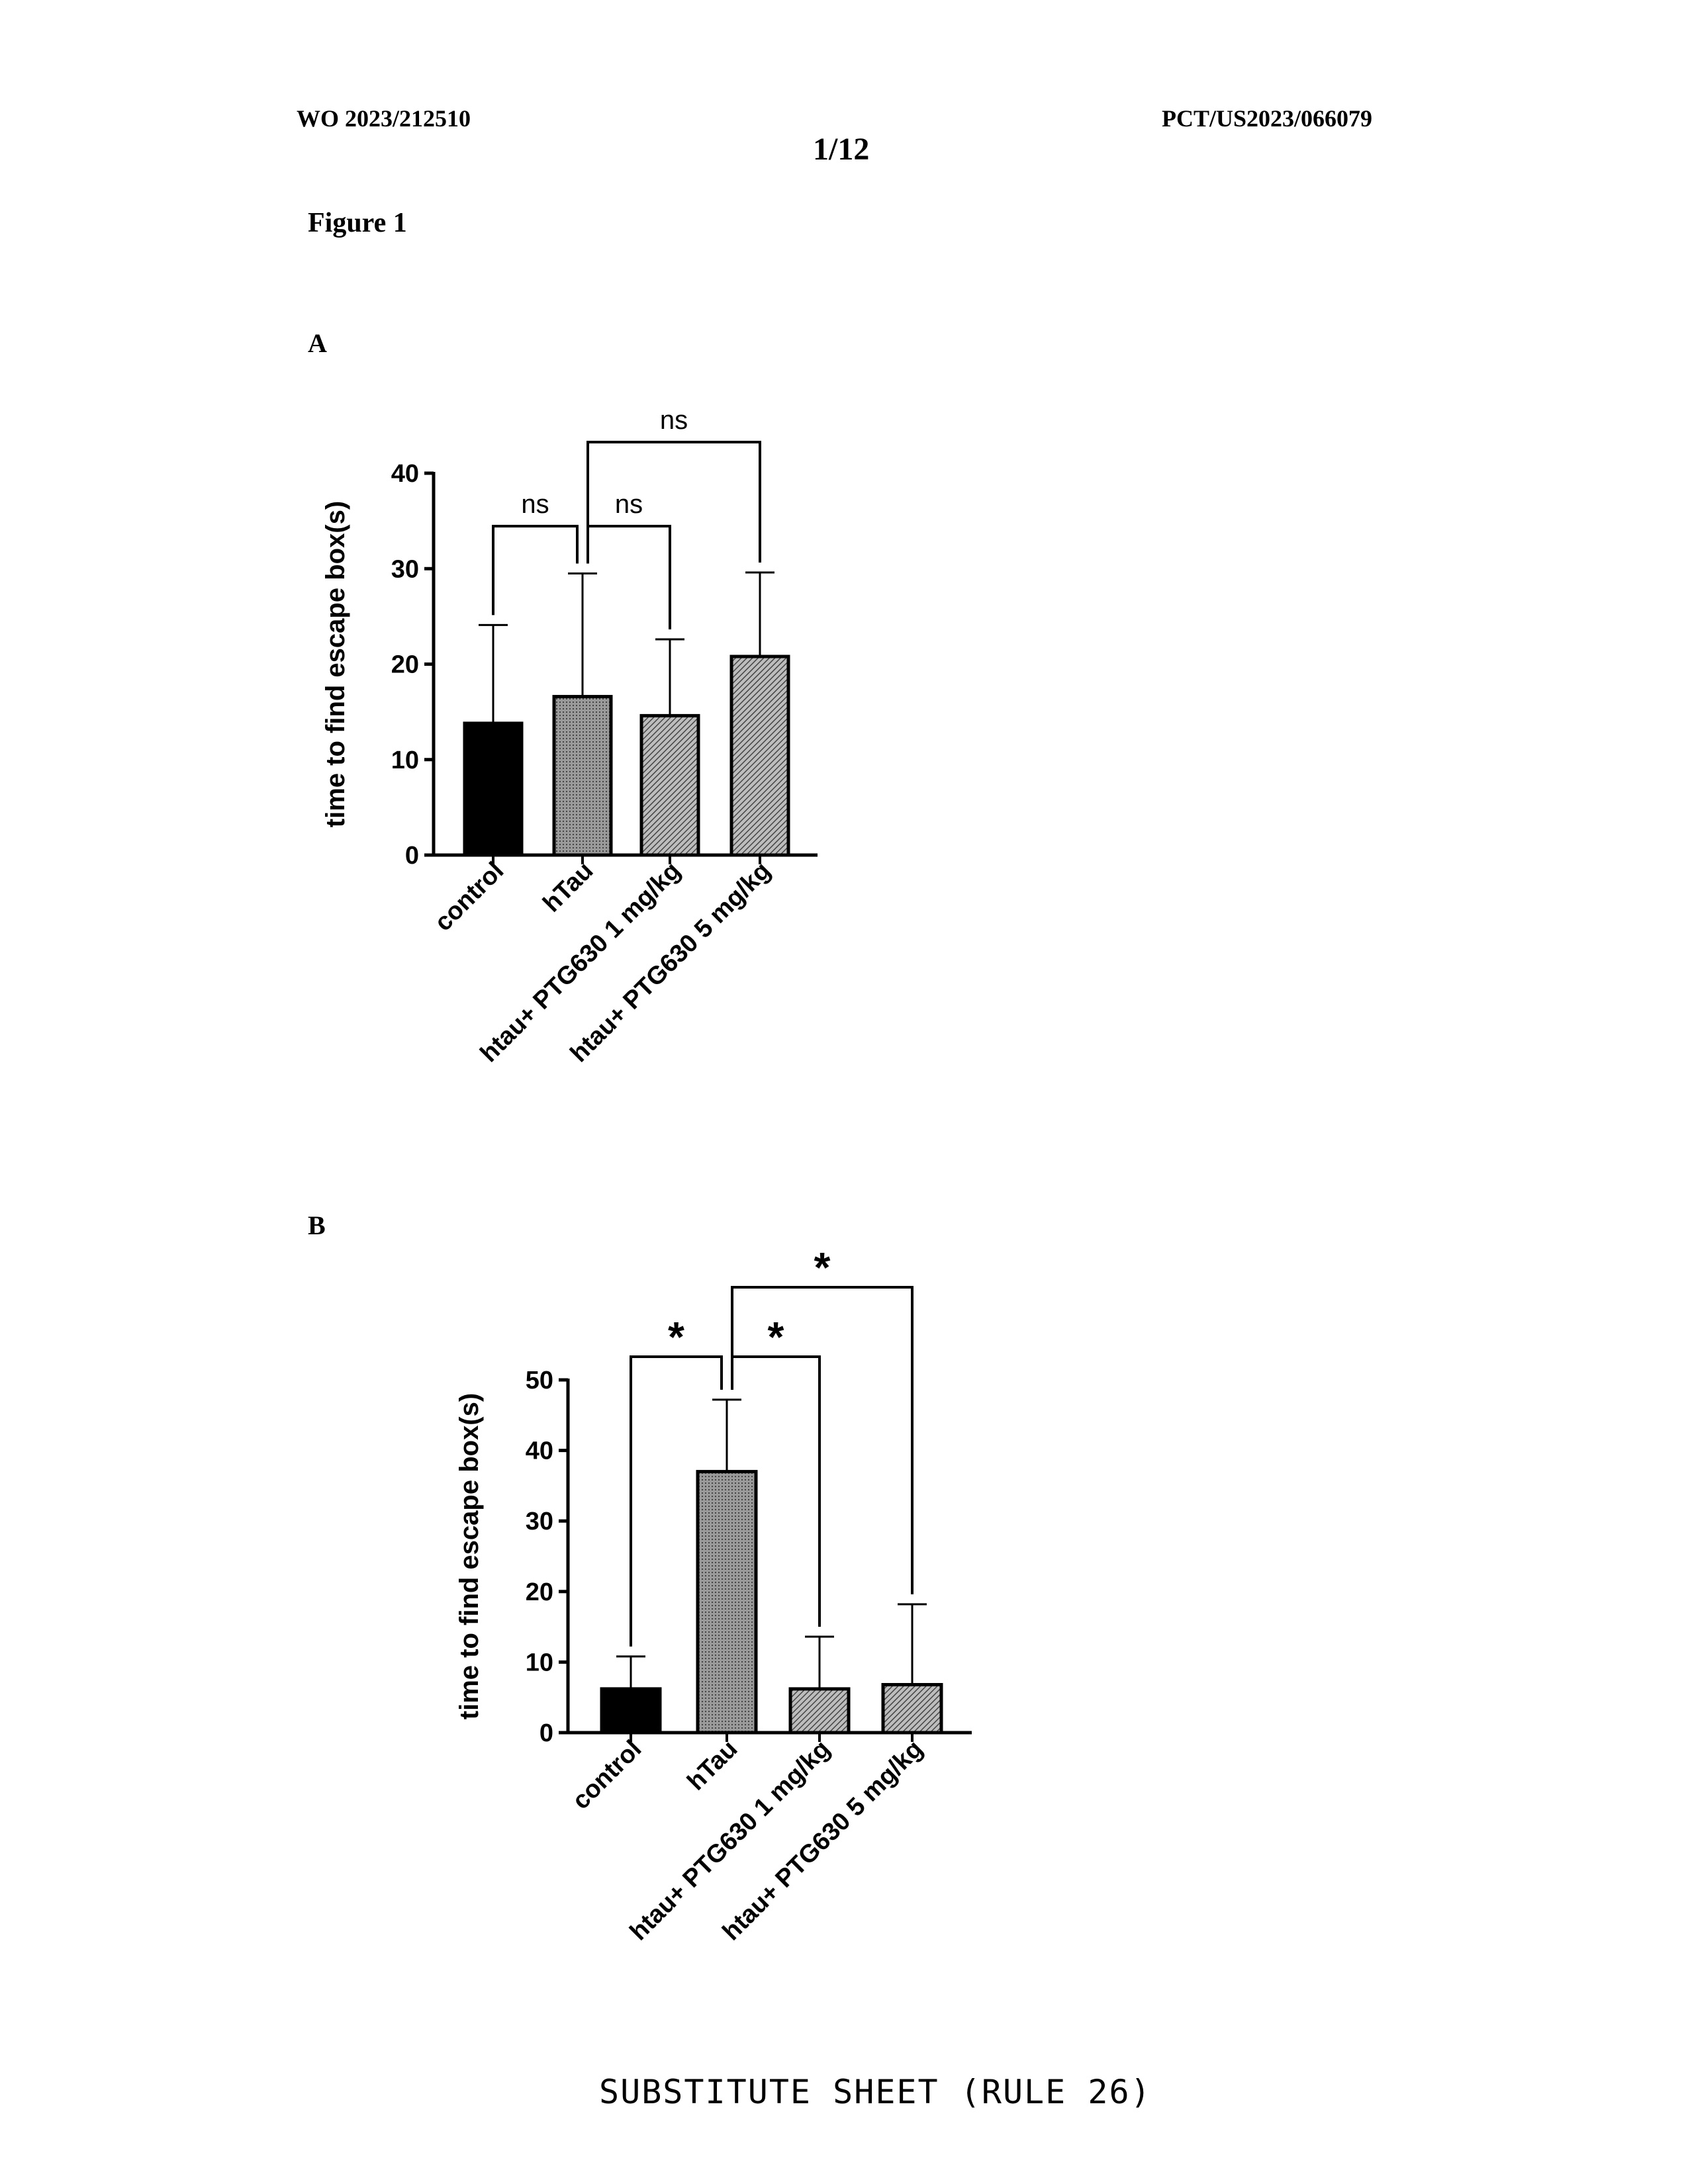 This screenshot has height=2184, width=1688. I want to click on footer-text: SUBSTITUTE SHEET (RULE 26), so click(875, 2092).